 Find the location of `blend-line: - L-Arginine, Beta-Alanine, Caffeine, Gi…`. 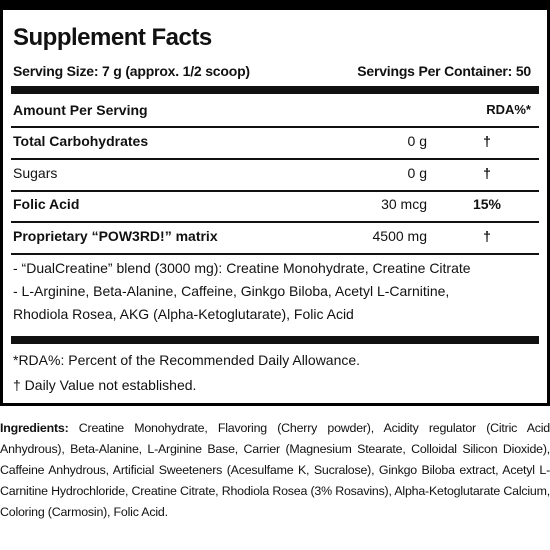

blend-line: - L-Arginine, Beta-Alanine, Caffeine, Gi… is located at coordinates (231, 291).